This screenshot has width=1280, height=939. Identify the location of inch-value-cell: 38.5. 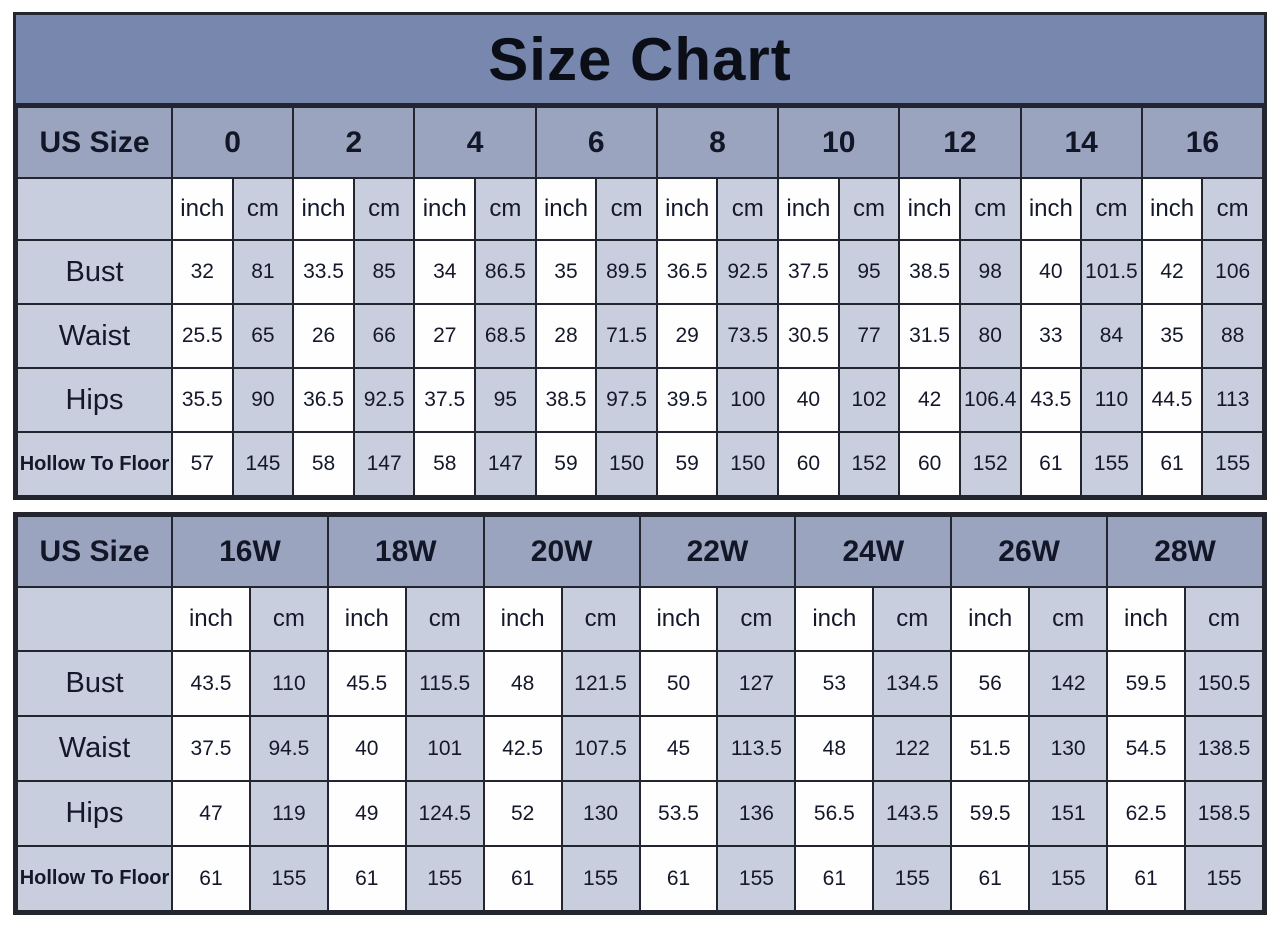
(929, 272).